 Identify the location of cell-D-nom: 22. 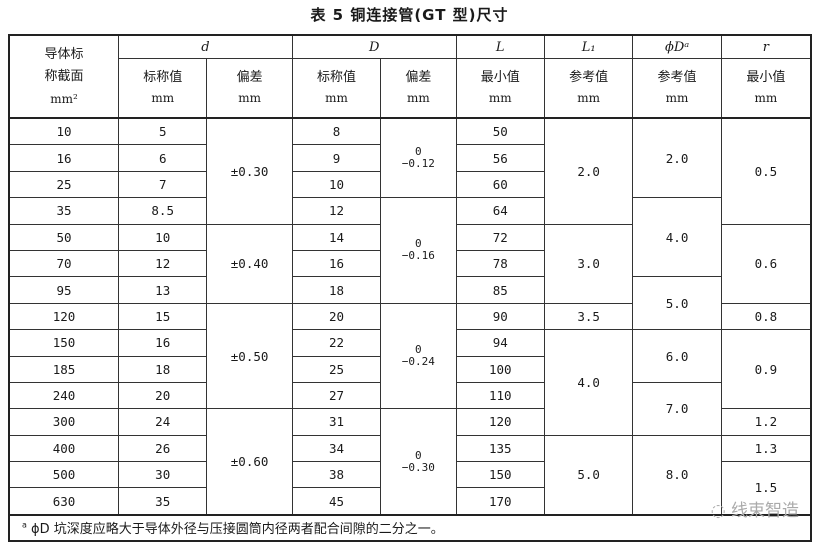
(336, 343).